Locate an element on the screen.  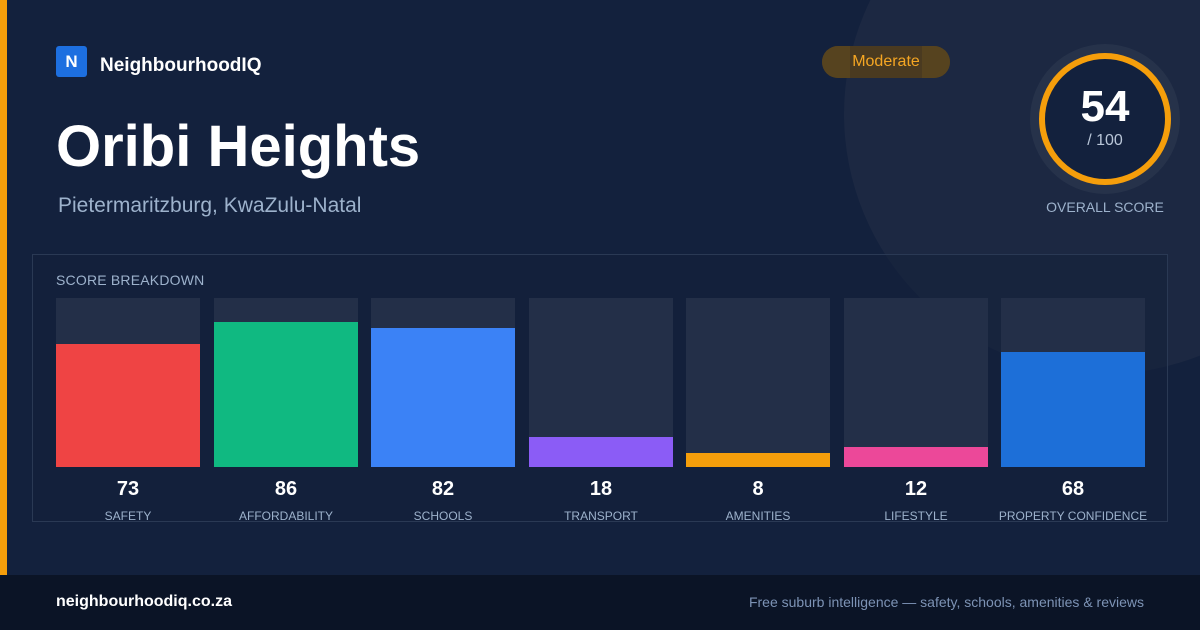
score-bar-label: LIFESTYLE is located at coordinates (916, 516).